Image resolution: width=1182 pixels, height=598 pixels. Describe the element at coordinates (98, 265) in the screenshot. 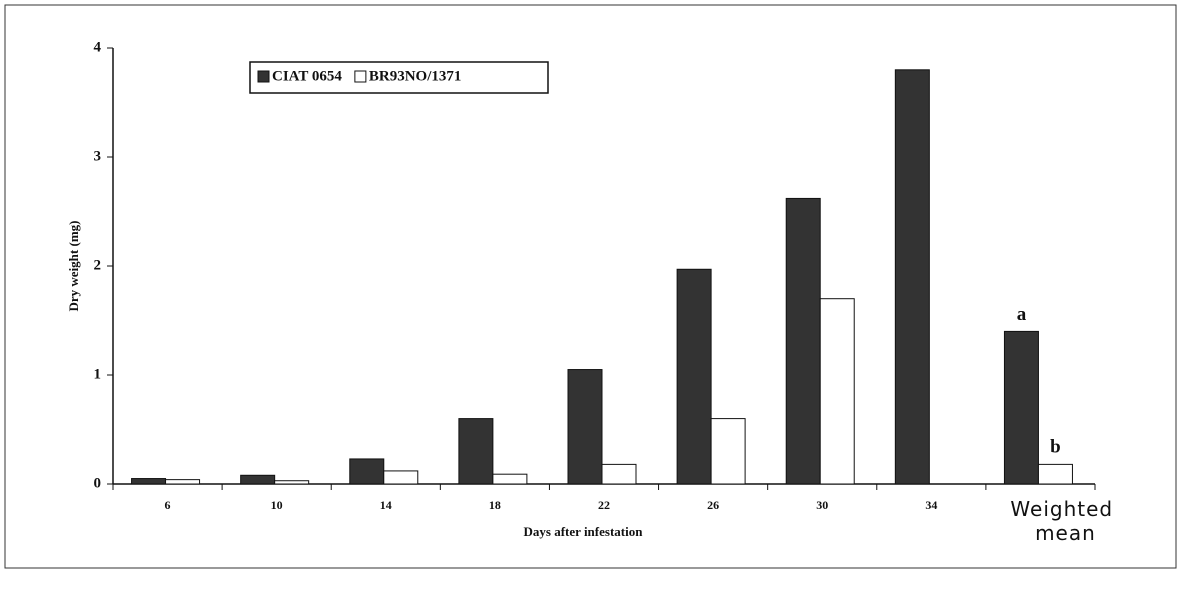

I see `y-tick-label: 2` at that location.